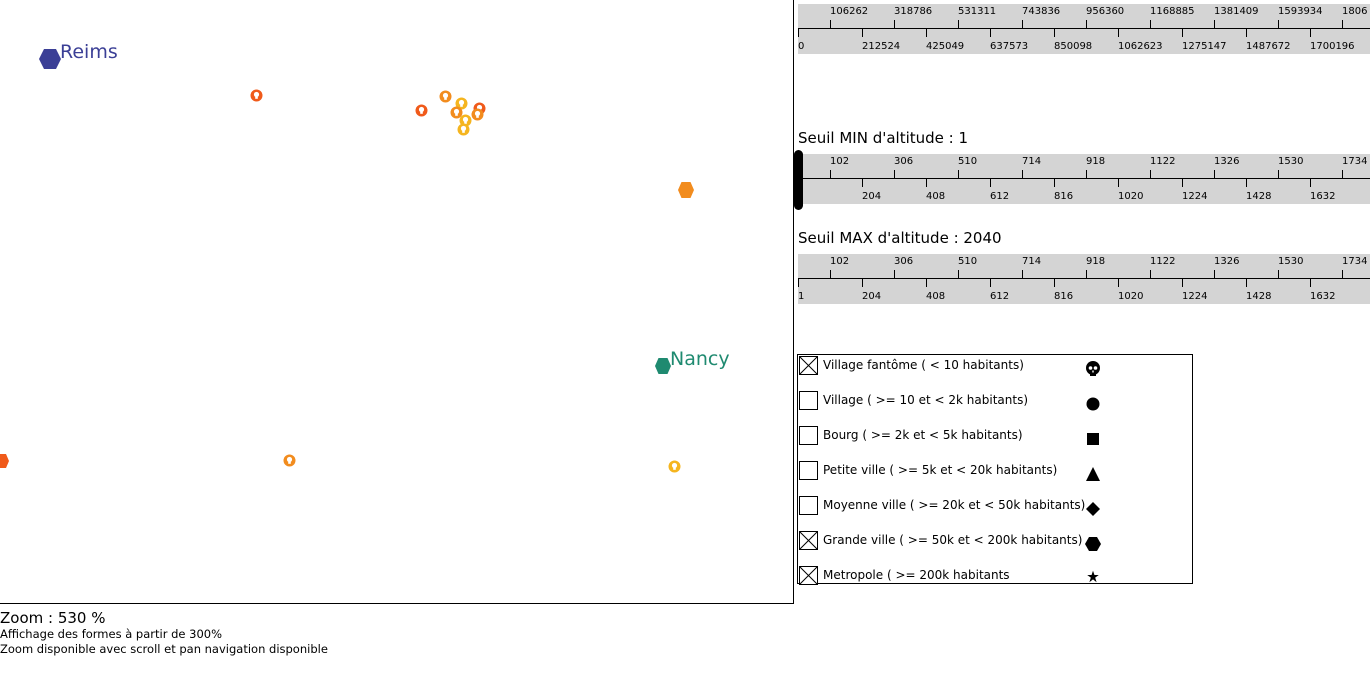  Describe the element at coordinates (663, 366) in the screenshot. I see `nancy-marker` at that location.